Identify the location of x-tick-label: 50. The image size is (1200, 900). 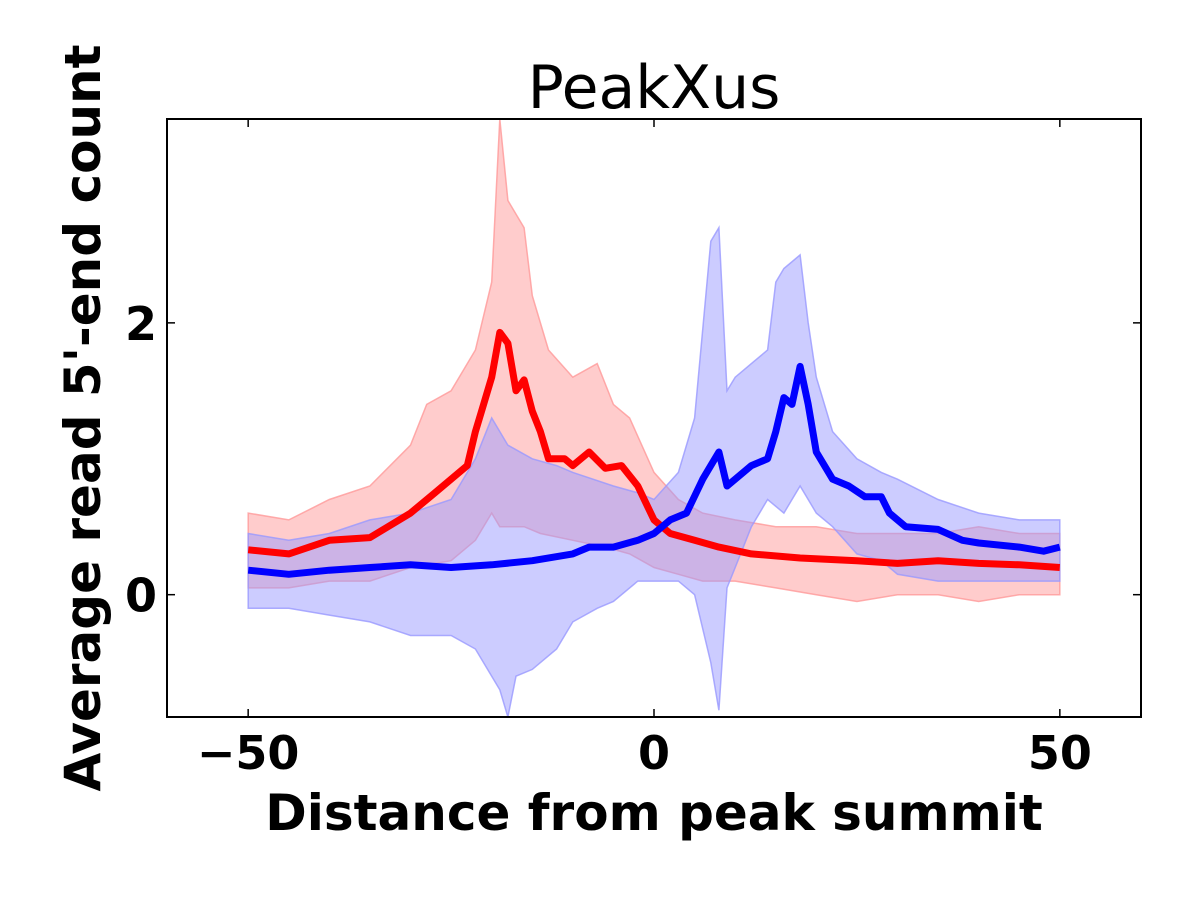
(1060, 753).